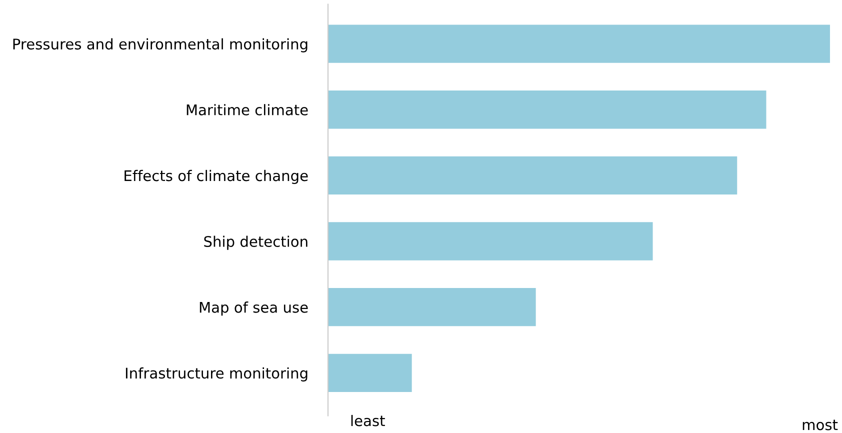 The image size is (842, 433). What do you see at coordinates (820, 425) in the screenshot?
I see `text: most` at bounding box center [820, 425].